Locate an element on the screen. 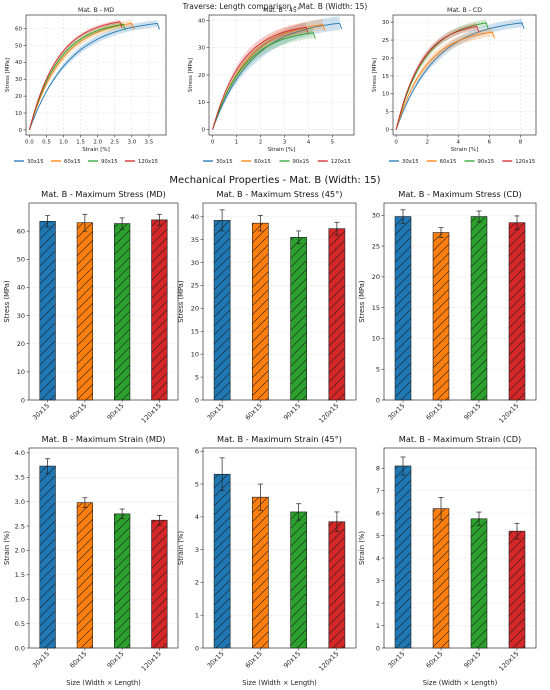 The image size is (550, 690). legend-label: 30x15 is located at coordinates (224, 162).